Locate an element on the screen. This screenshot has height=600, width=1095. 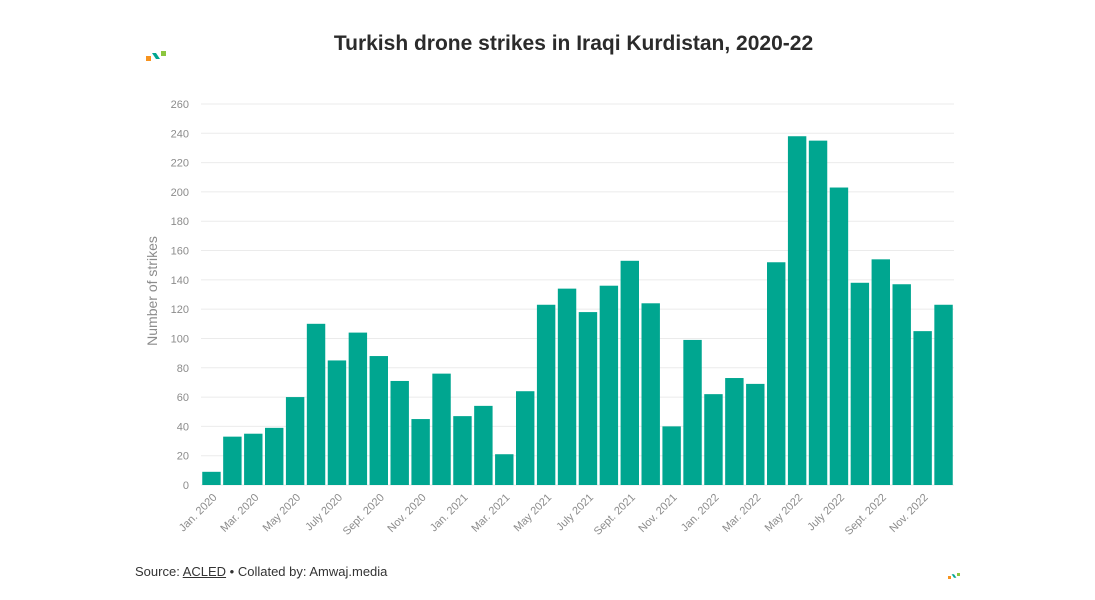
bar: Apr. 2020: 39 is located at coordinates (274, 456).